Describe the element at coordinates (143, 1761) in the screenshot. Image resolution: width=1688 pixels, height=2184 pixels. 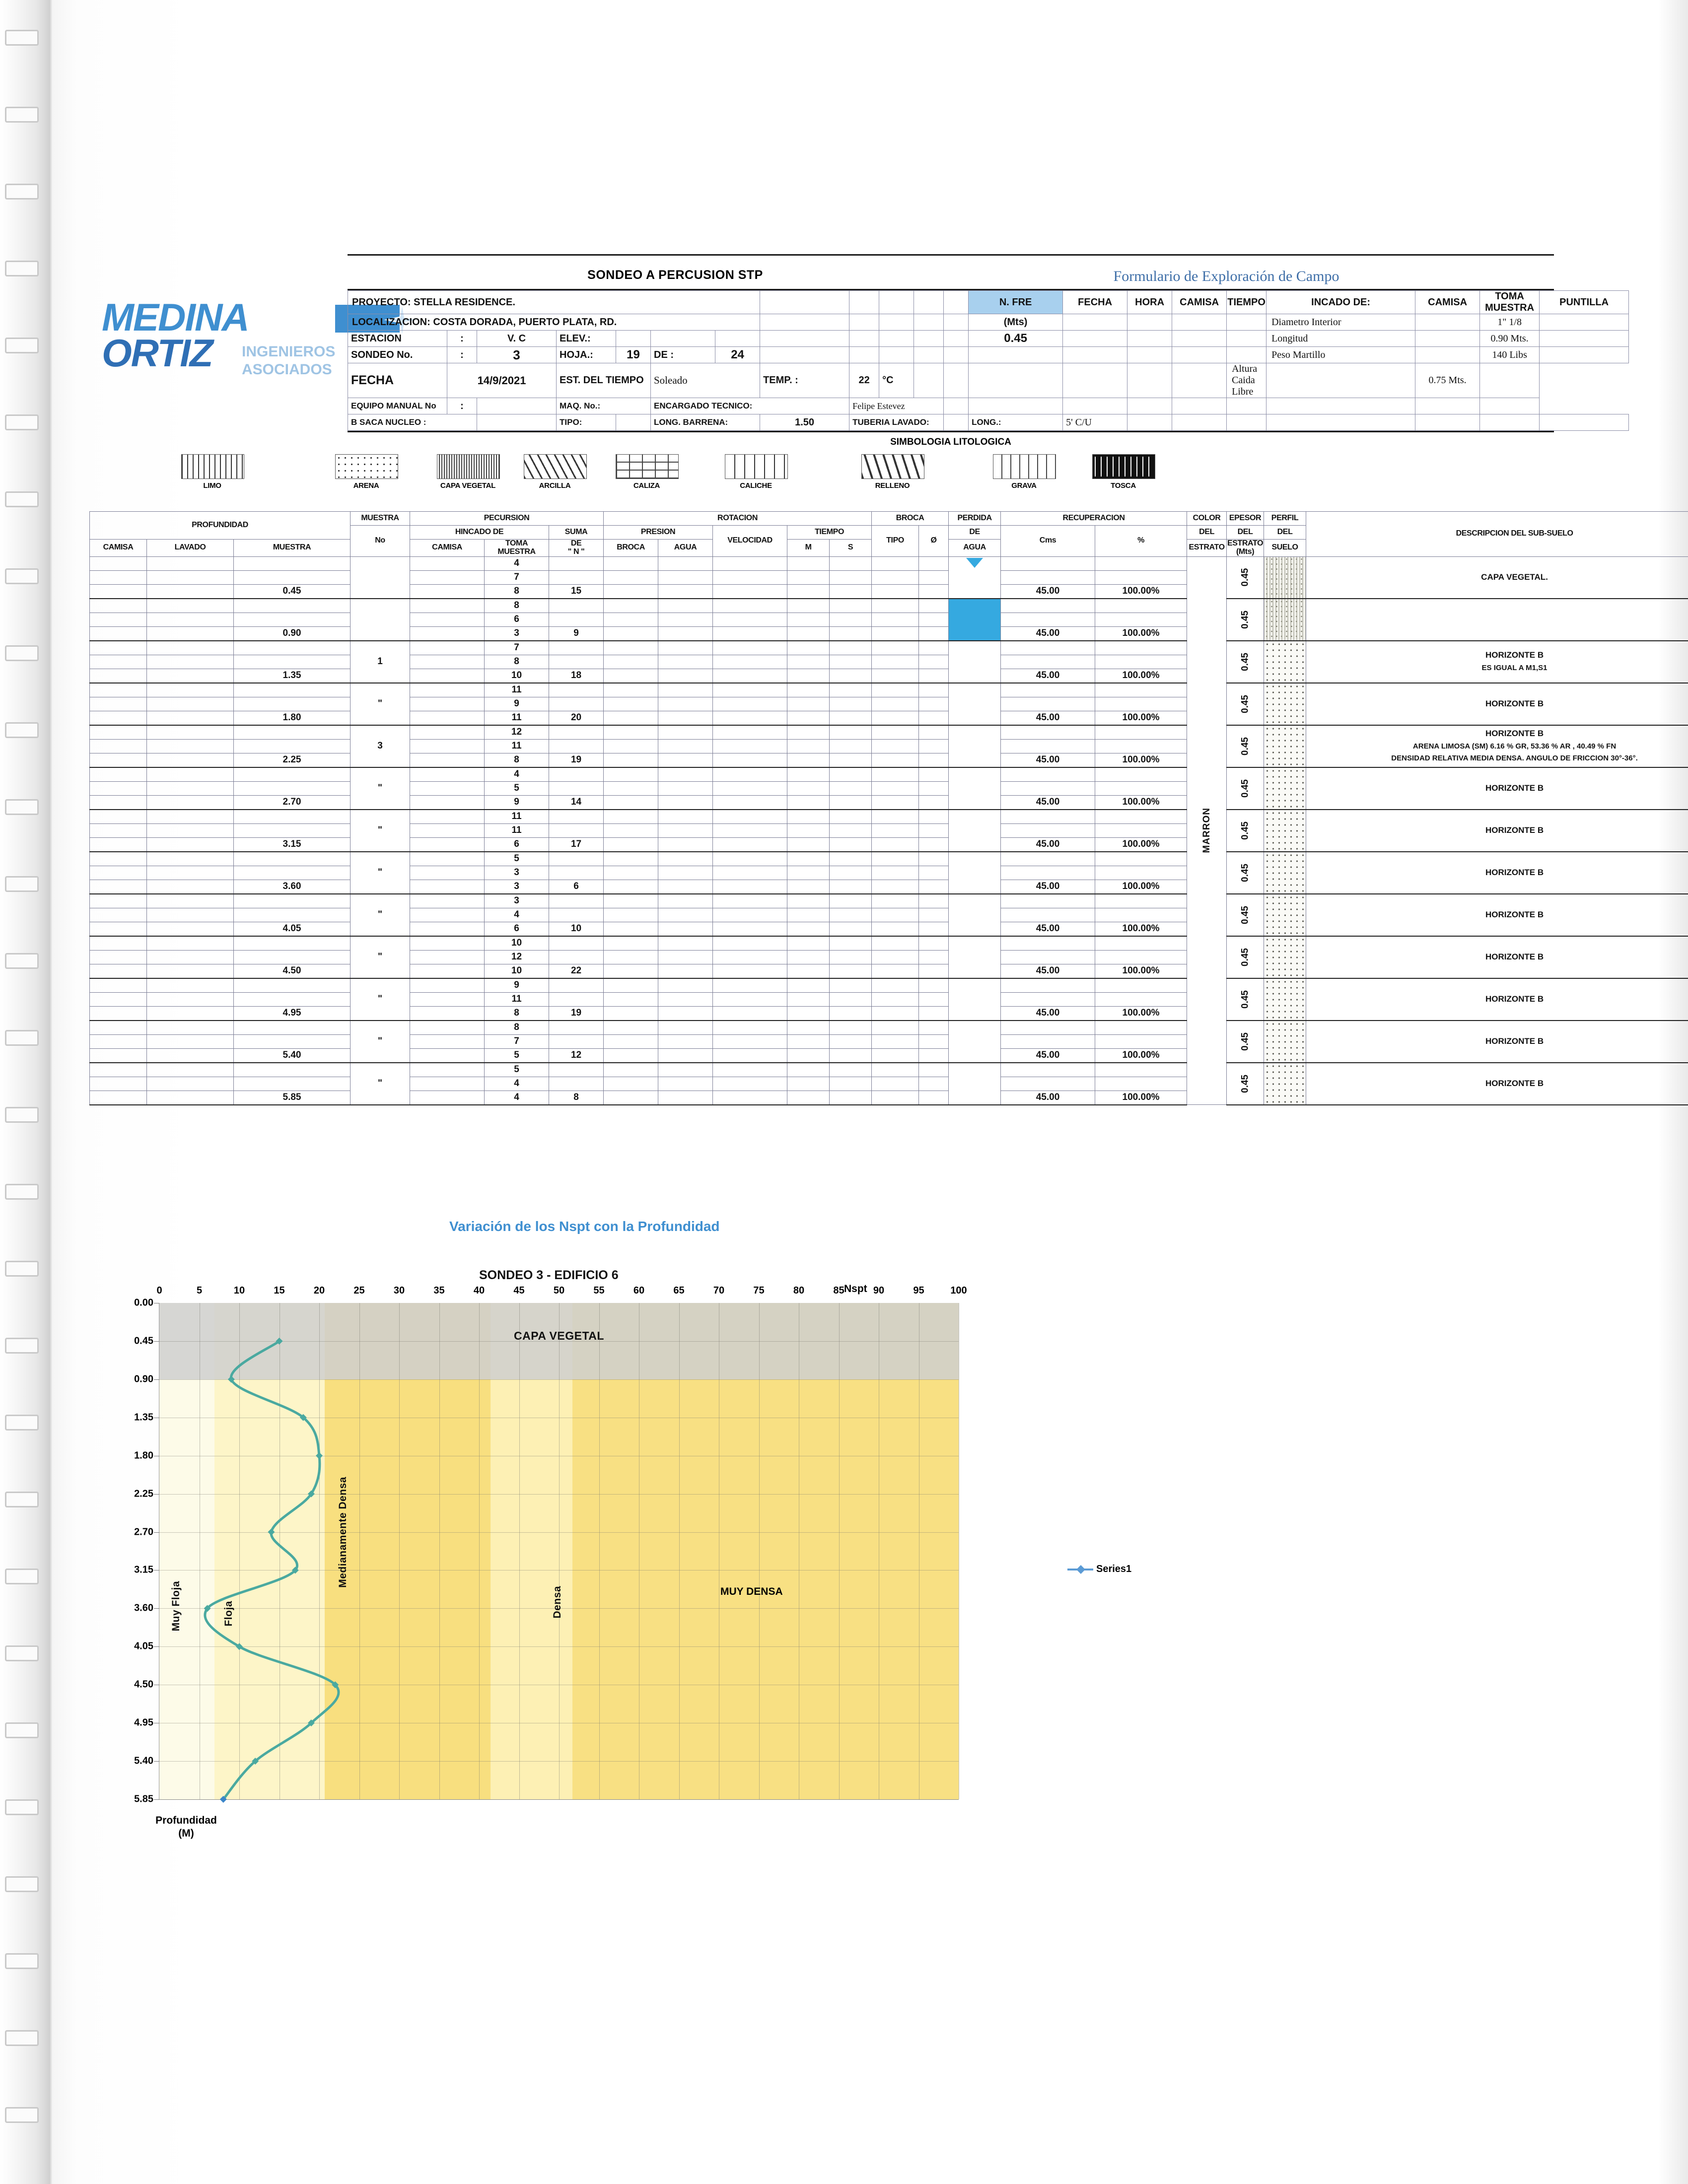
I see `chart-ytick-label: 5.40` at that location.